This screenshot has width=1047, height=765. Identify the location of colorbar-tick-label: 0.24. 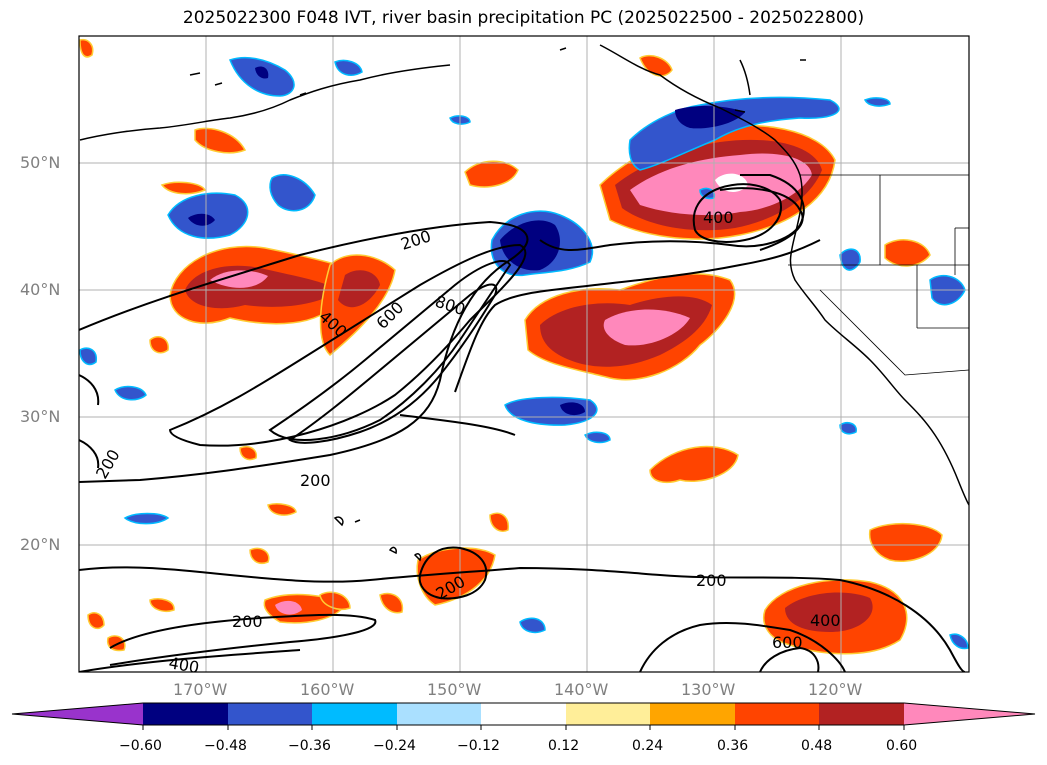
(648, 746).